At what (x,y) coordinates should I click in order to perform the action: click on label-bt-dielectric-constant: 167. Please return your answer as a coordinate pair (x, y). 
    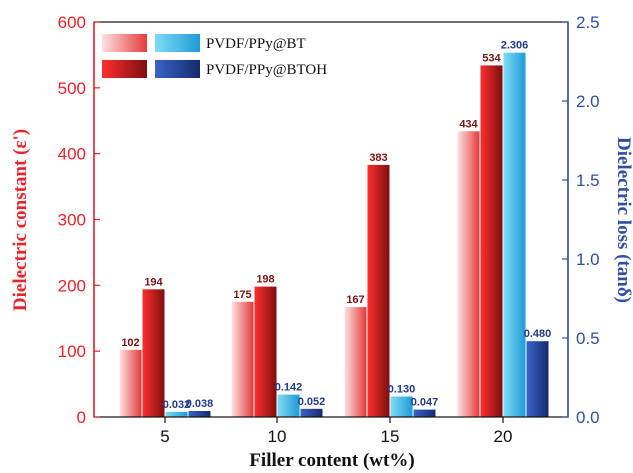
    Looking at the image, I should click on (355, 300).